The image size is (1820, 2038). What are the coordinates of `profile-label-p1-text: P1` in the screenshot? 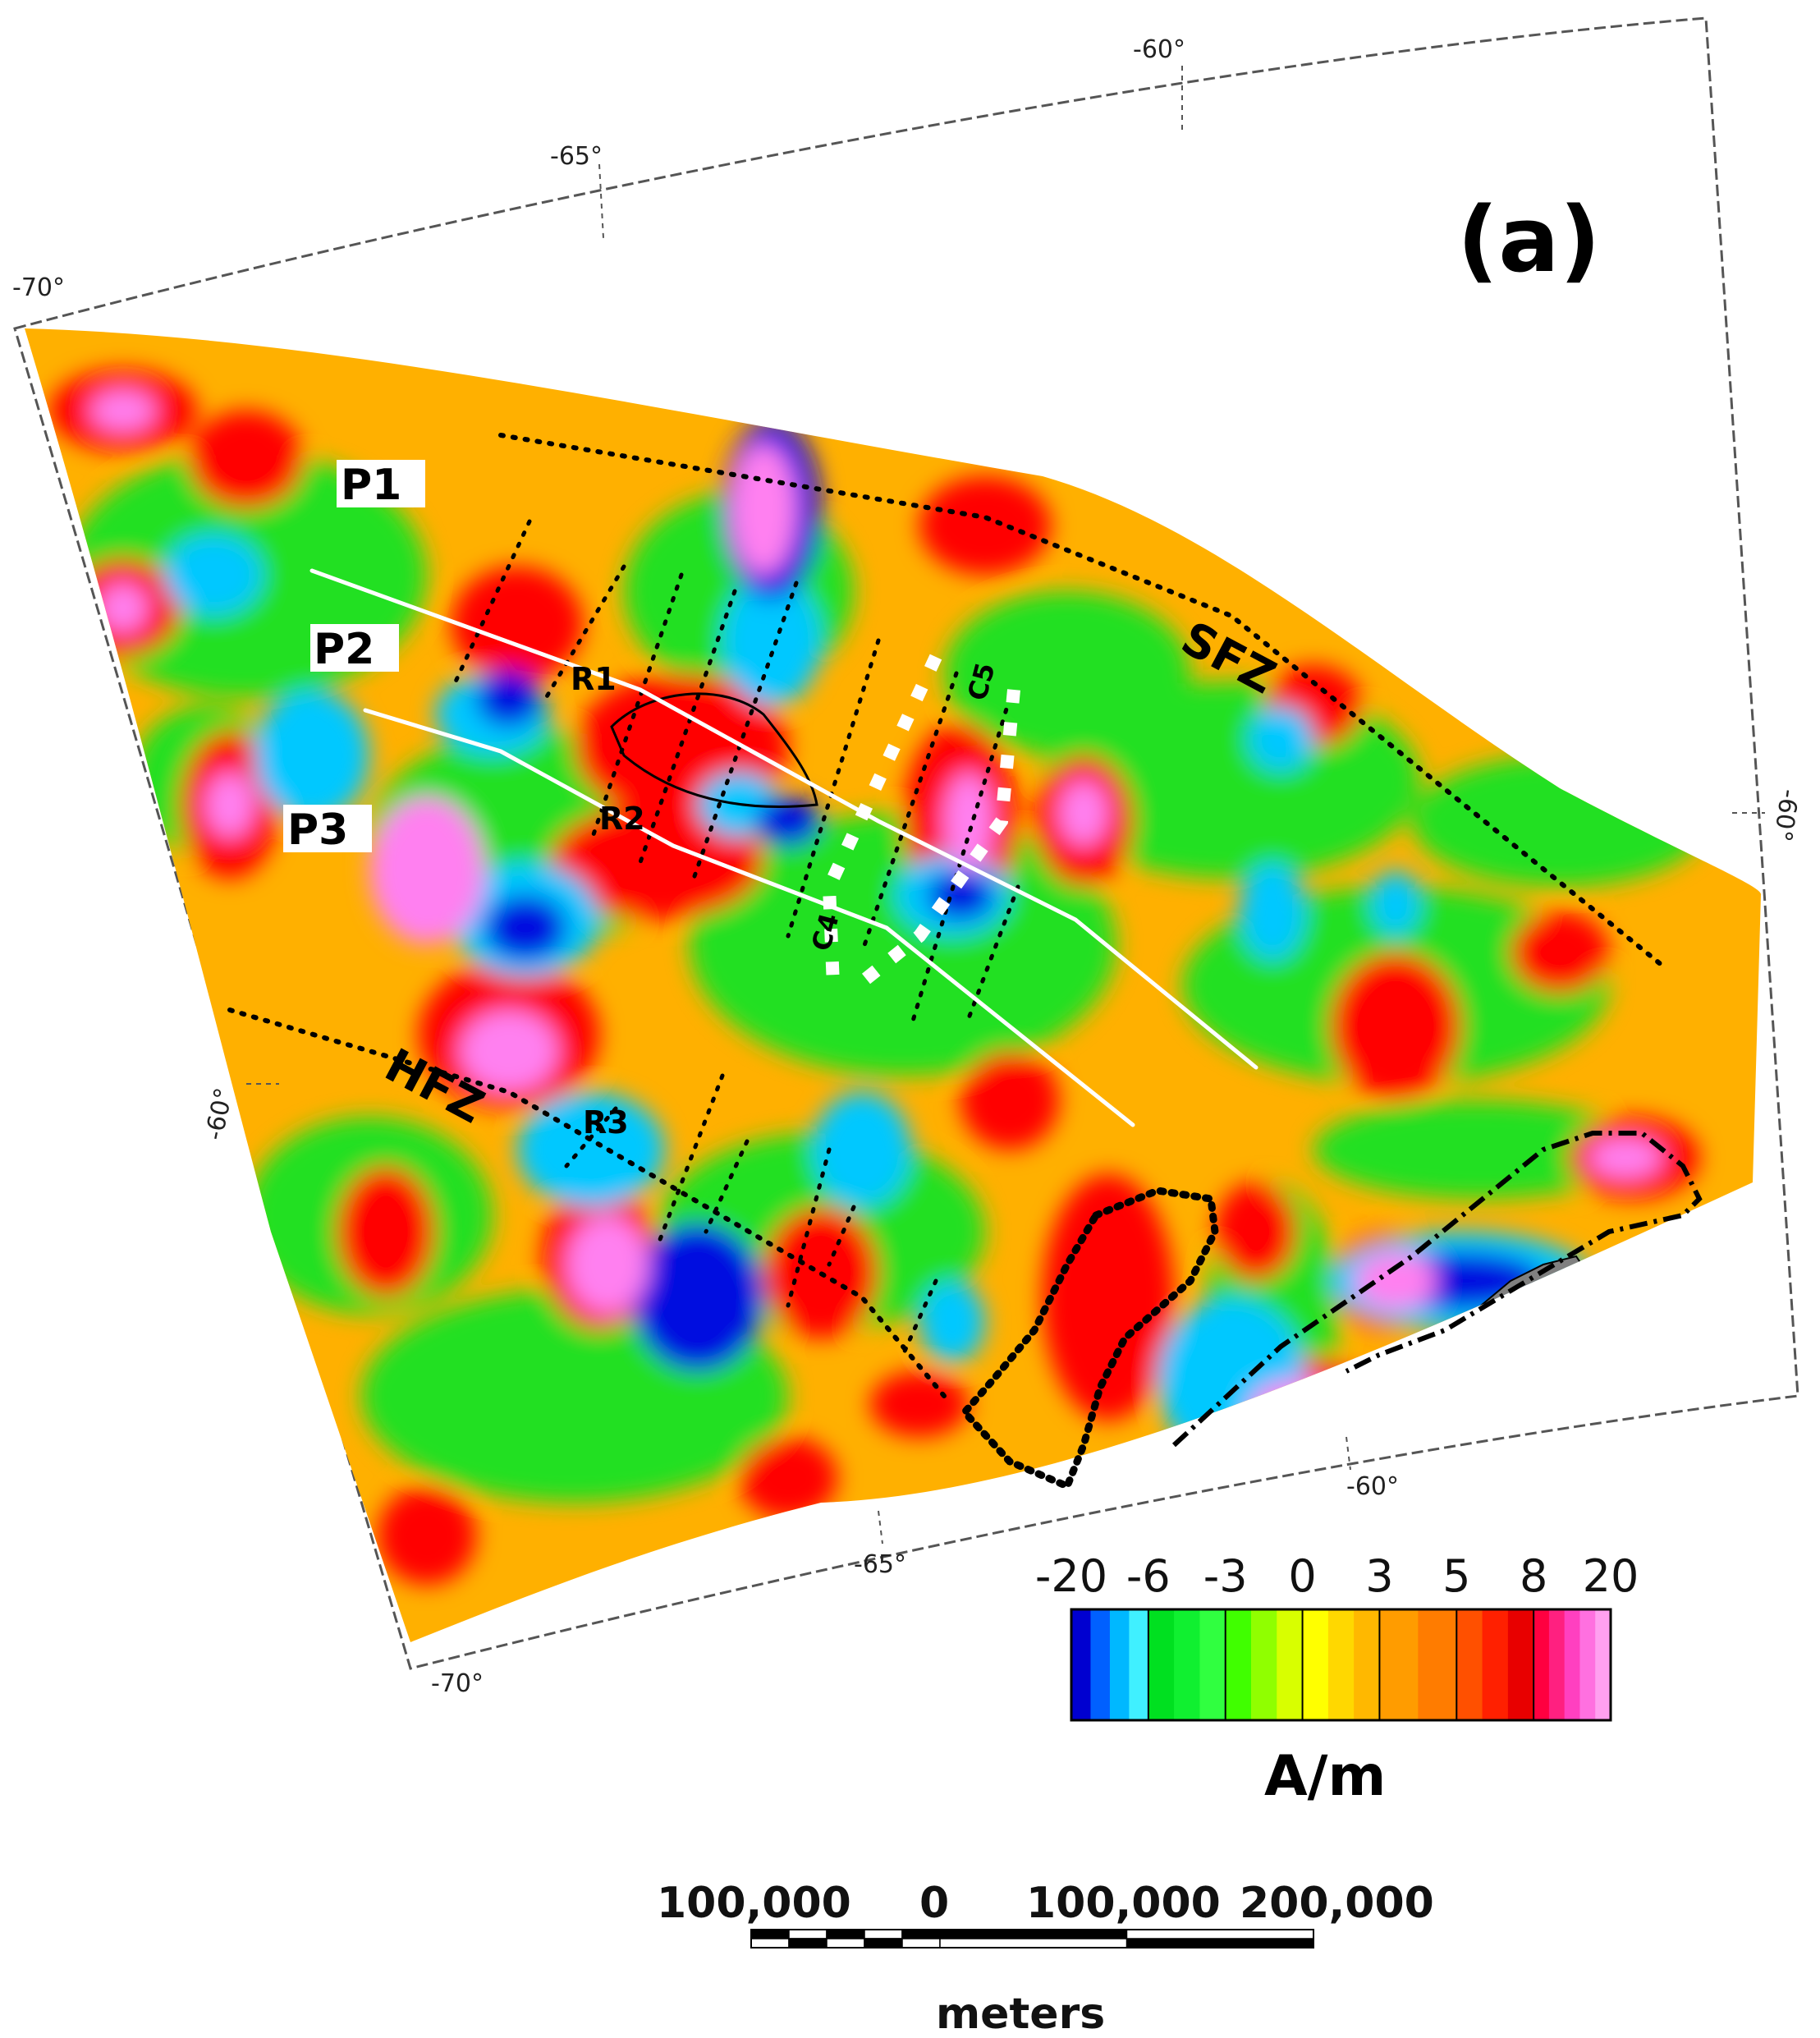 It's located at (371, 485).